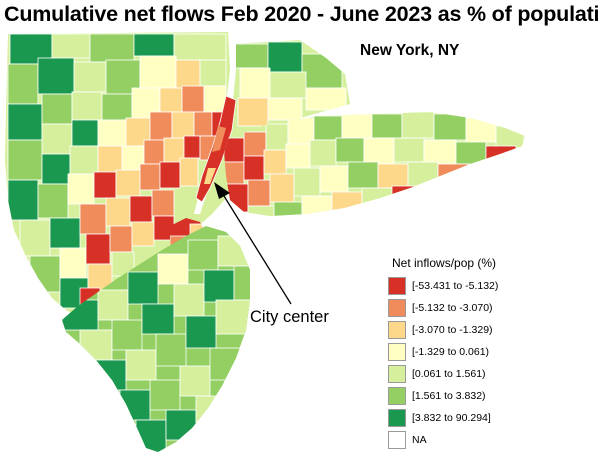 The height and width of the screenshot is (461, 600). What do you see at coordinates (410, 50) in the screenshot?
I see `place-label: New York, NY` at bounding box center [410, 50].